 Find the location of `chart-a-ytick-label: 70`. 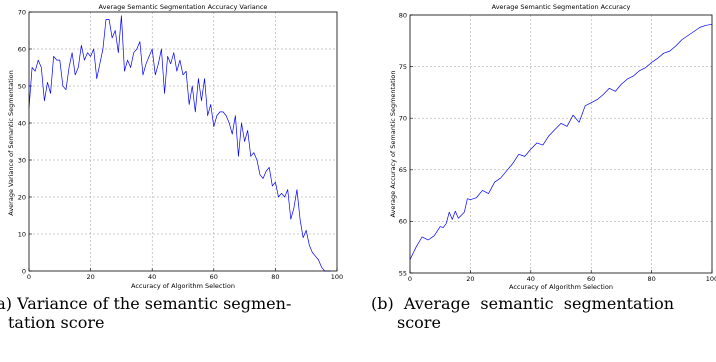

chart-a-ytick-label: 70 is located at coordinates (22, 12).